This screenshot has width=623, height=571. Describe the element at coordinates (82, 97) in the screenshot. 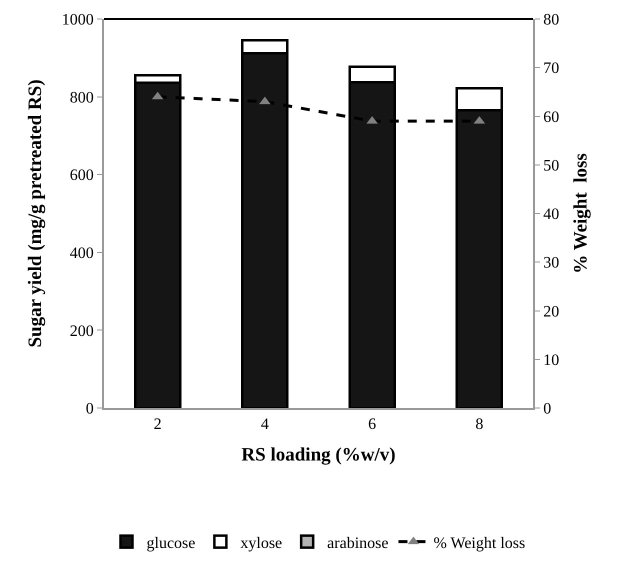

I see `y-tick-label: 800` at that location.